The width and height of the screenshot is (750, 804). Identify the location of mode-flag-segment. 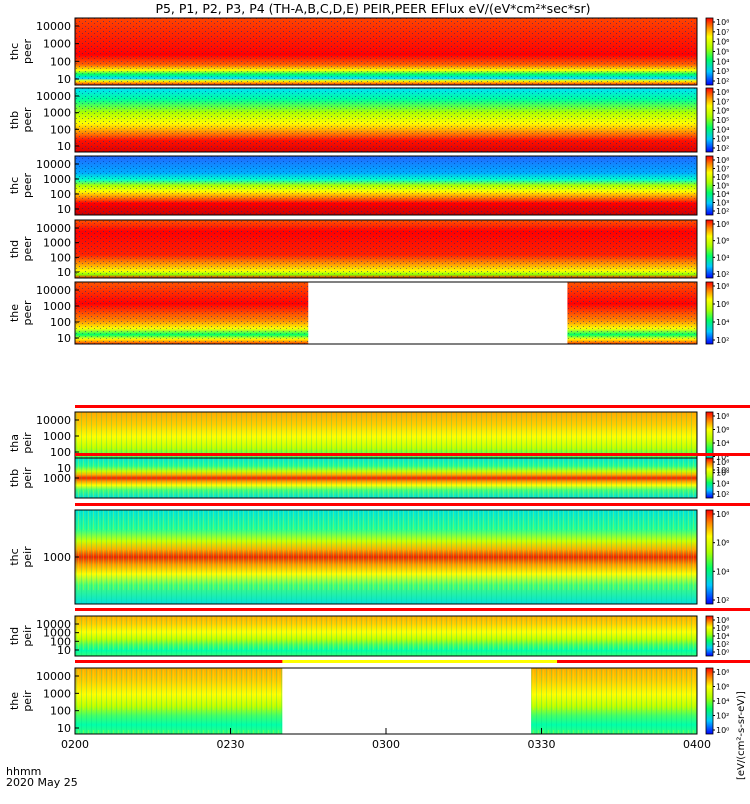
(420, 661).